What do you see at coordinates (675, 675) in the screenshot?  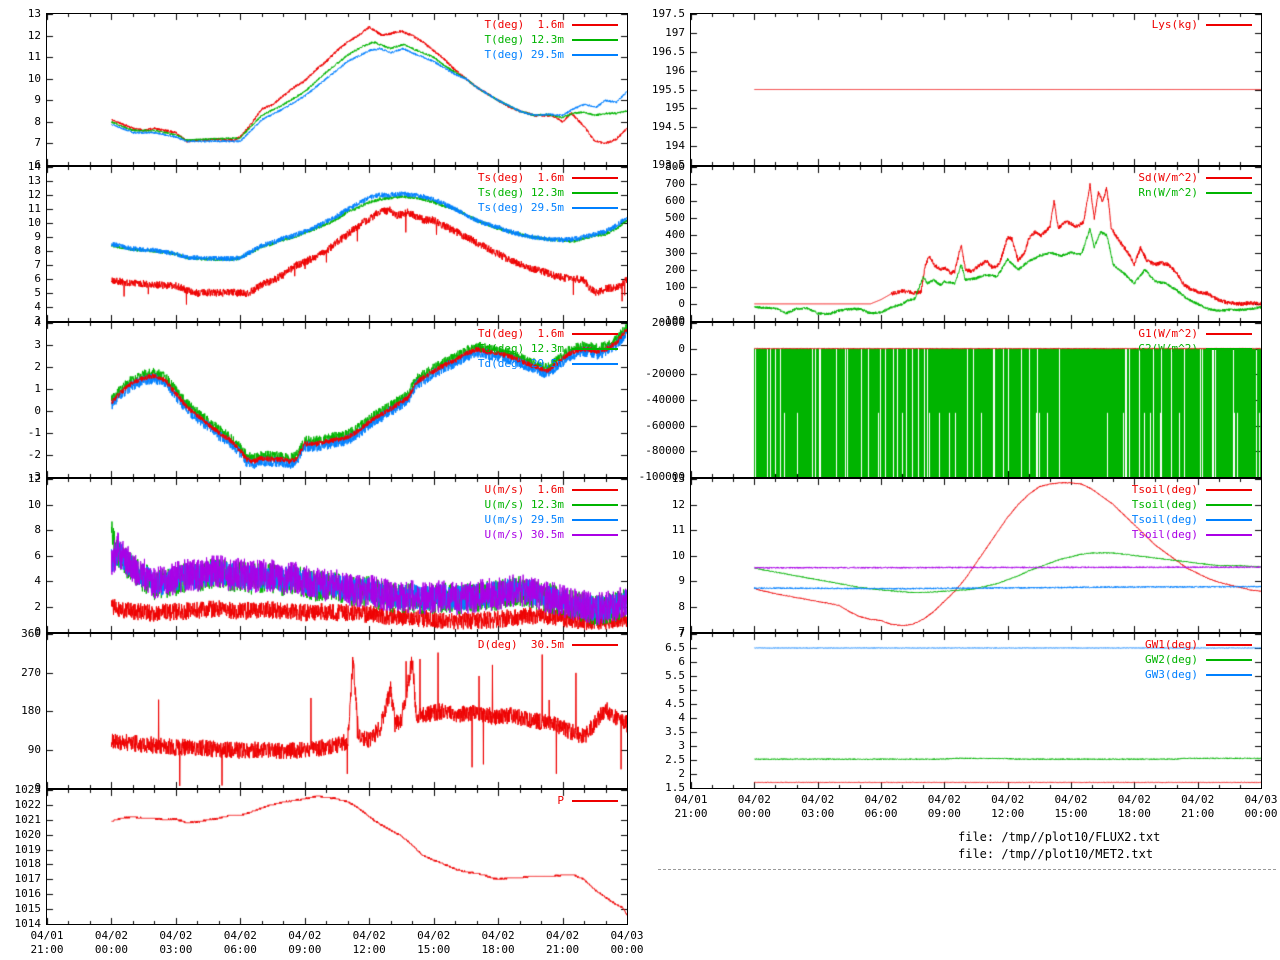 I see `y-tick-label: 5.5` at bounding box center [675, 675].